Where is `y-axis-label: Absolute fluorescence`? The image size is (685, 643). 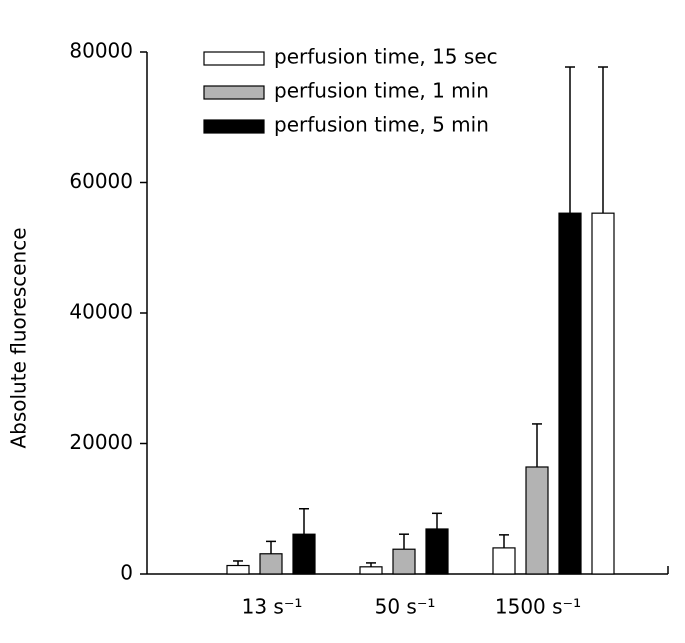
y-axis-label: Absolute fluorescence is located at coordinates (19, 337).